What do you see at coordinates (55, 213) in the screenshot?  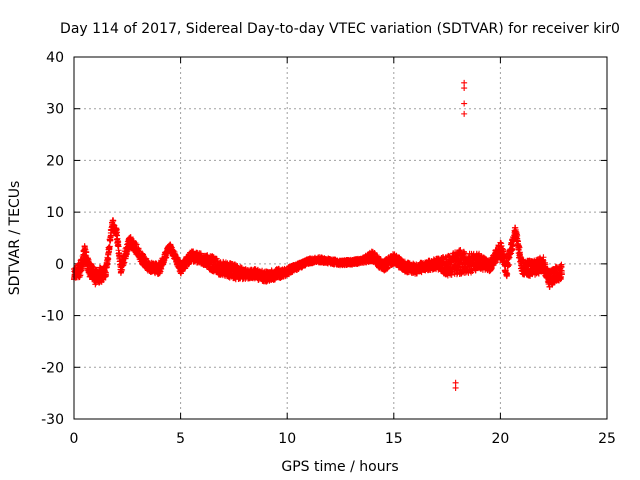 I see `y-tick-label: 10` at bounding box center [55, 213].